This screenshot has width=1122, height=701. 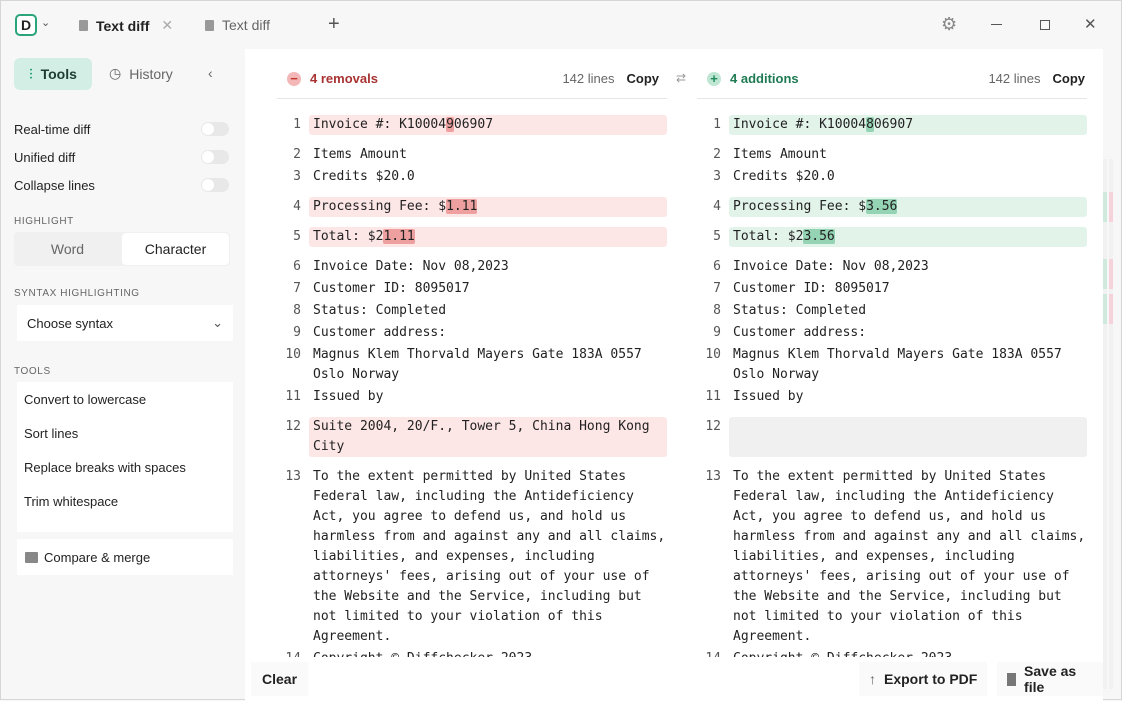 I want to click on tool-sort-lines: Sort lines, so click(x=51, y=433).